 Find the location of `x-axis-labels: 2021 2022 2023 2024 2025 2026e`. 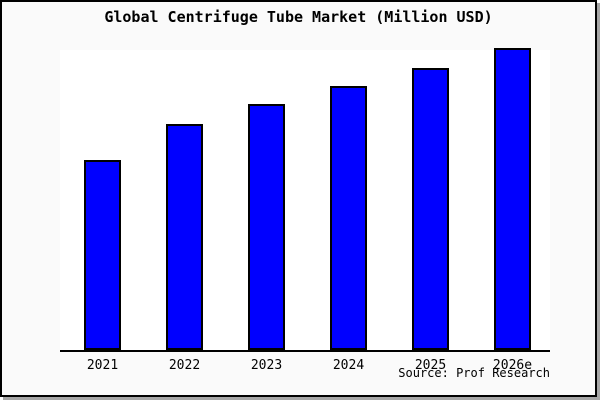

x-axis-labels: 2021 2022 2023 2024 2025 2026e is located at coordinates (305, 366).